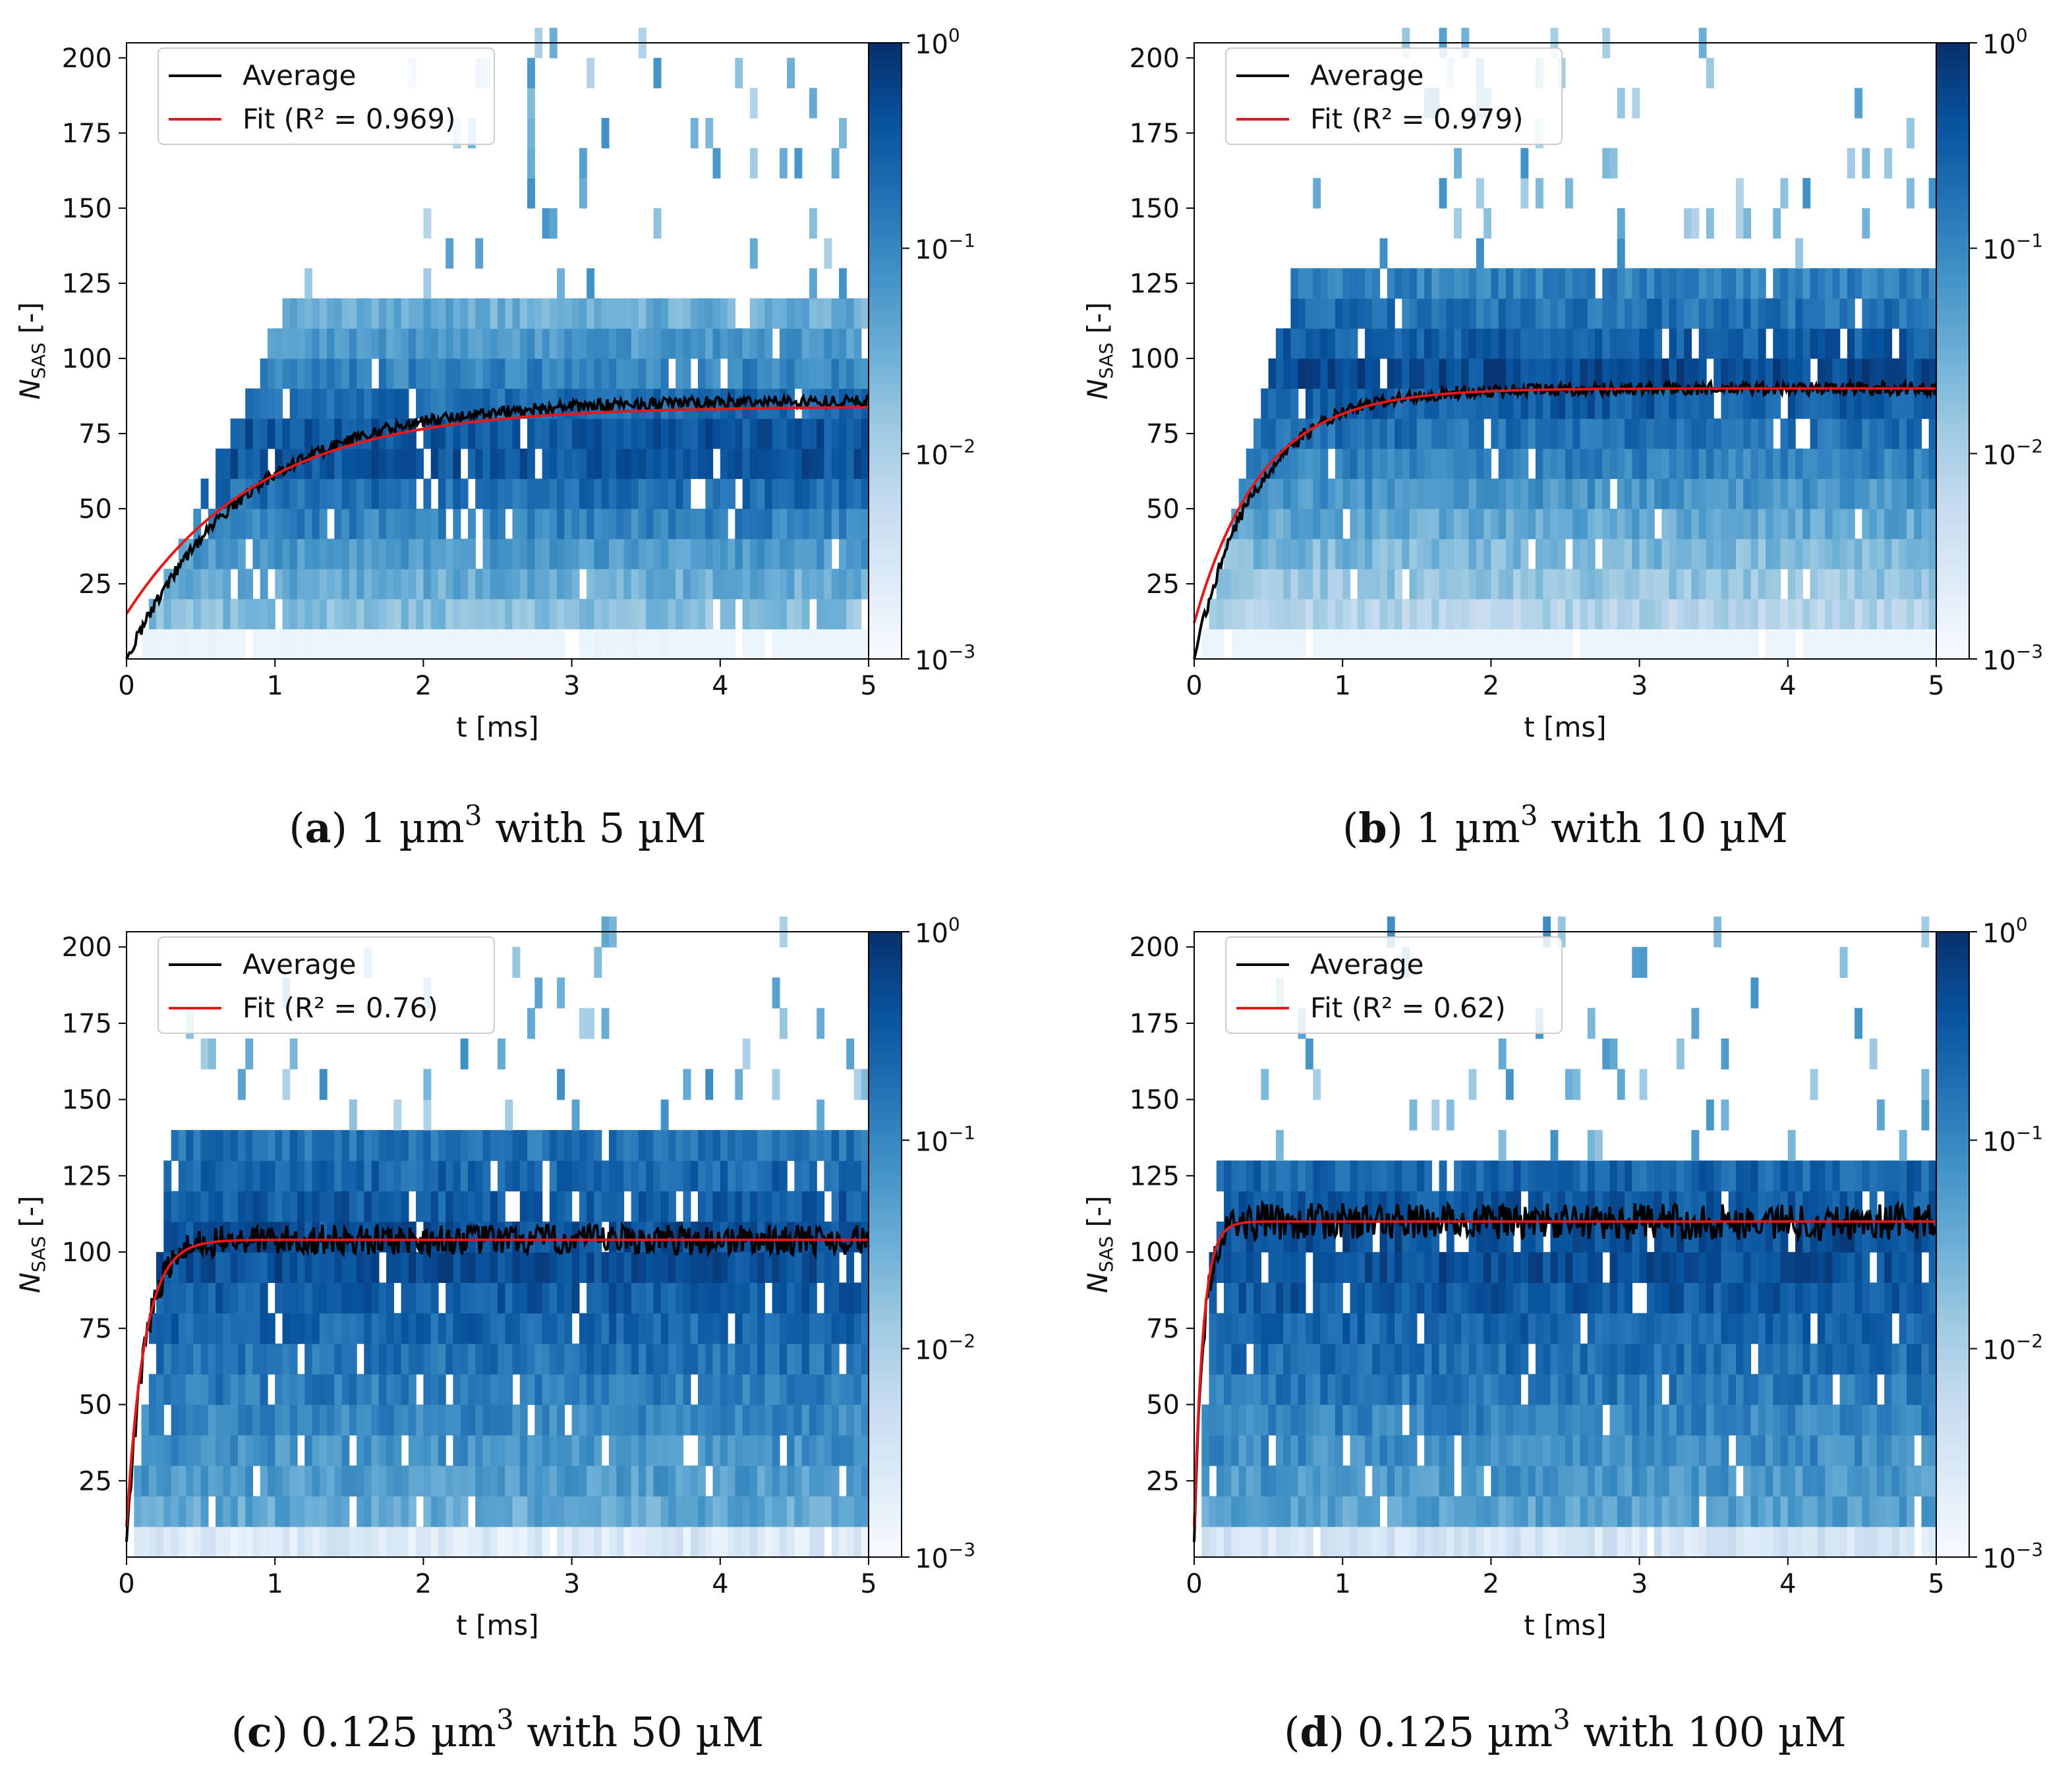 The height and width of the screenshot is (1791, 2072). Describe the element at coordinates (38, 361) in the screenshot. I see `y-label-sub: SAS` at that location.